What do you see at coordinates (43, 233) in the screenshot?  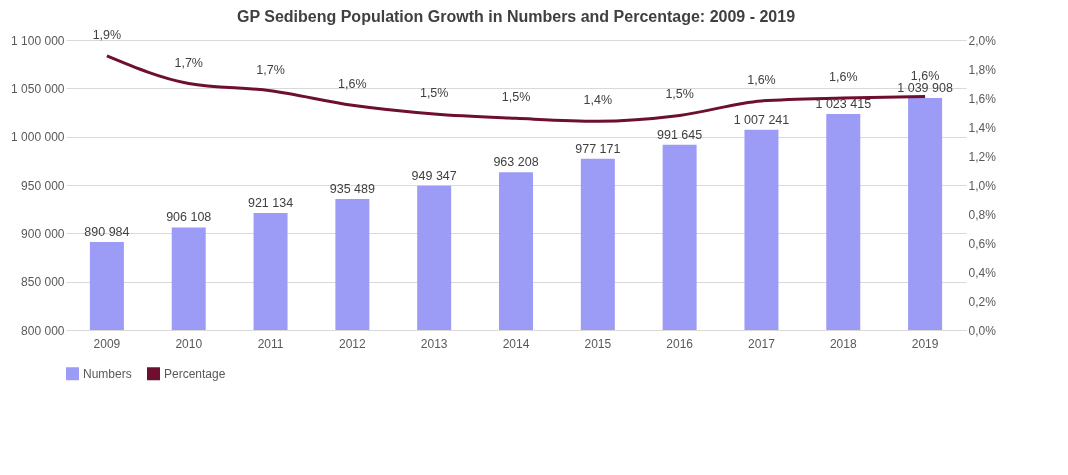 I see `y-tick-label: 900 000` at bounding box center [43, 233].